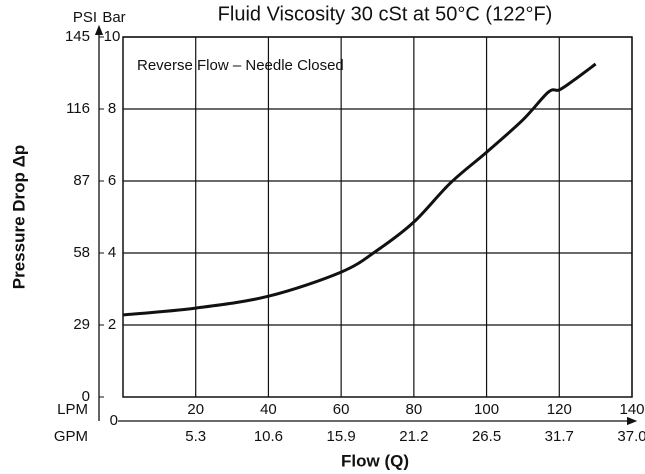 Image resolution: width=645 pixels, height=474 pixels. Describe the element at coordinates (486, 436) in the screenshot. I see `x2-tick-label: 26.5` at that location.